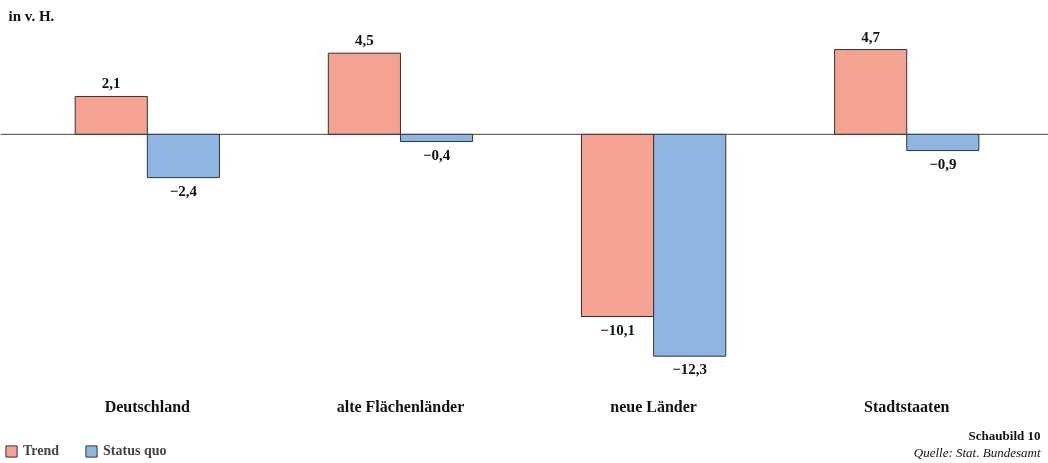 This screenshot has width=1048, height=463. What do you see at coordinates (617, 329) in the screenshot?
I see `data-label: −10,1` at bounding box center [617, 329].